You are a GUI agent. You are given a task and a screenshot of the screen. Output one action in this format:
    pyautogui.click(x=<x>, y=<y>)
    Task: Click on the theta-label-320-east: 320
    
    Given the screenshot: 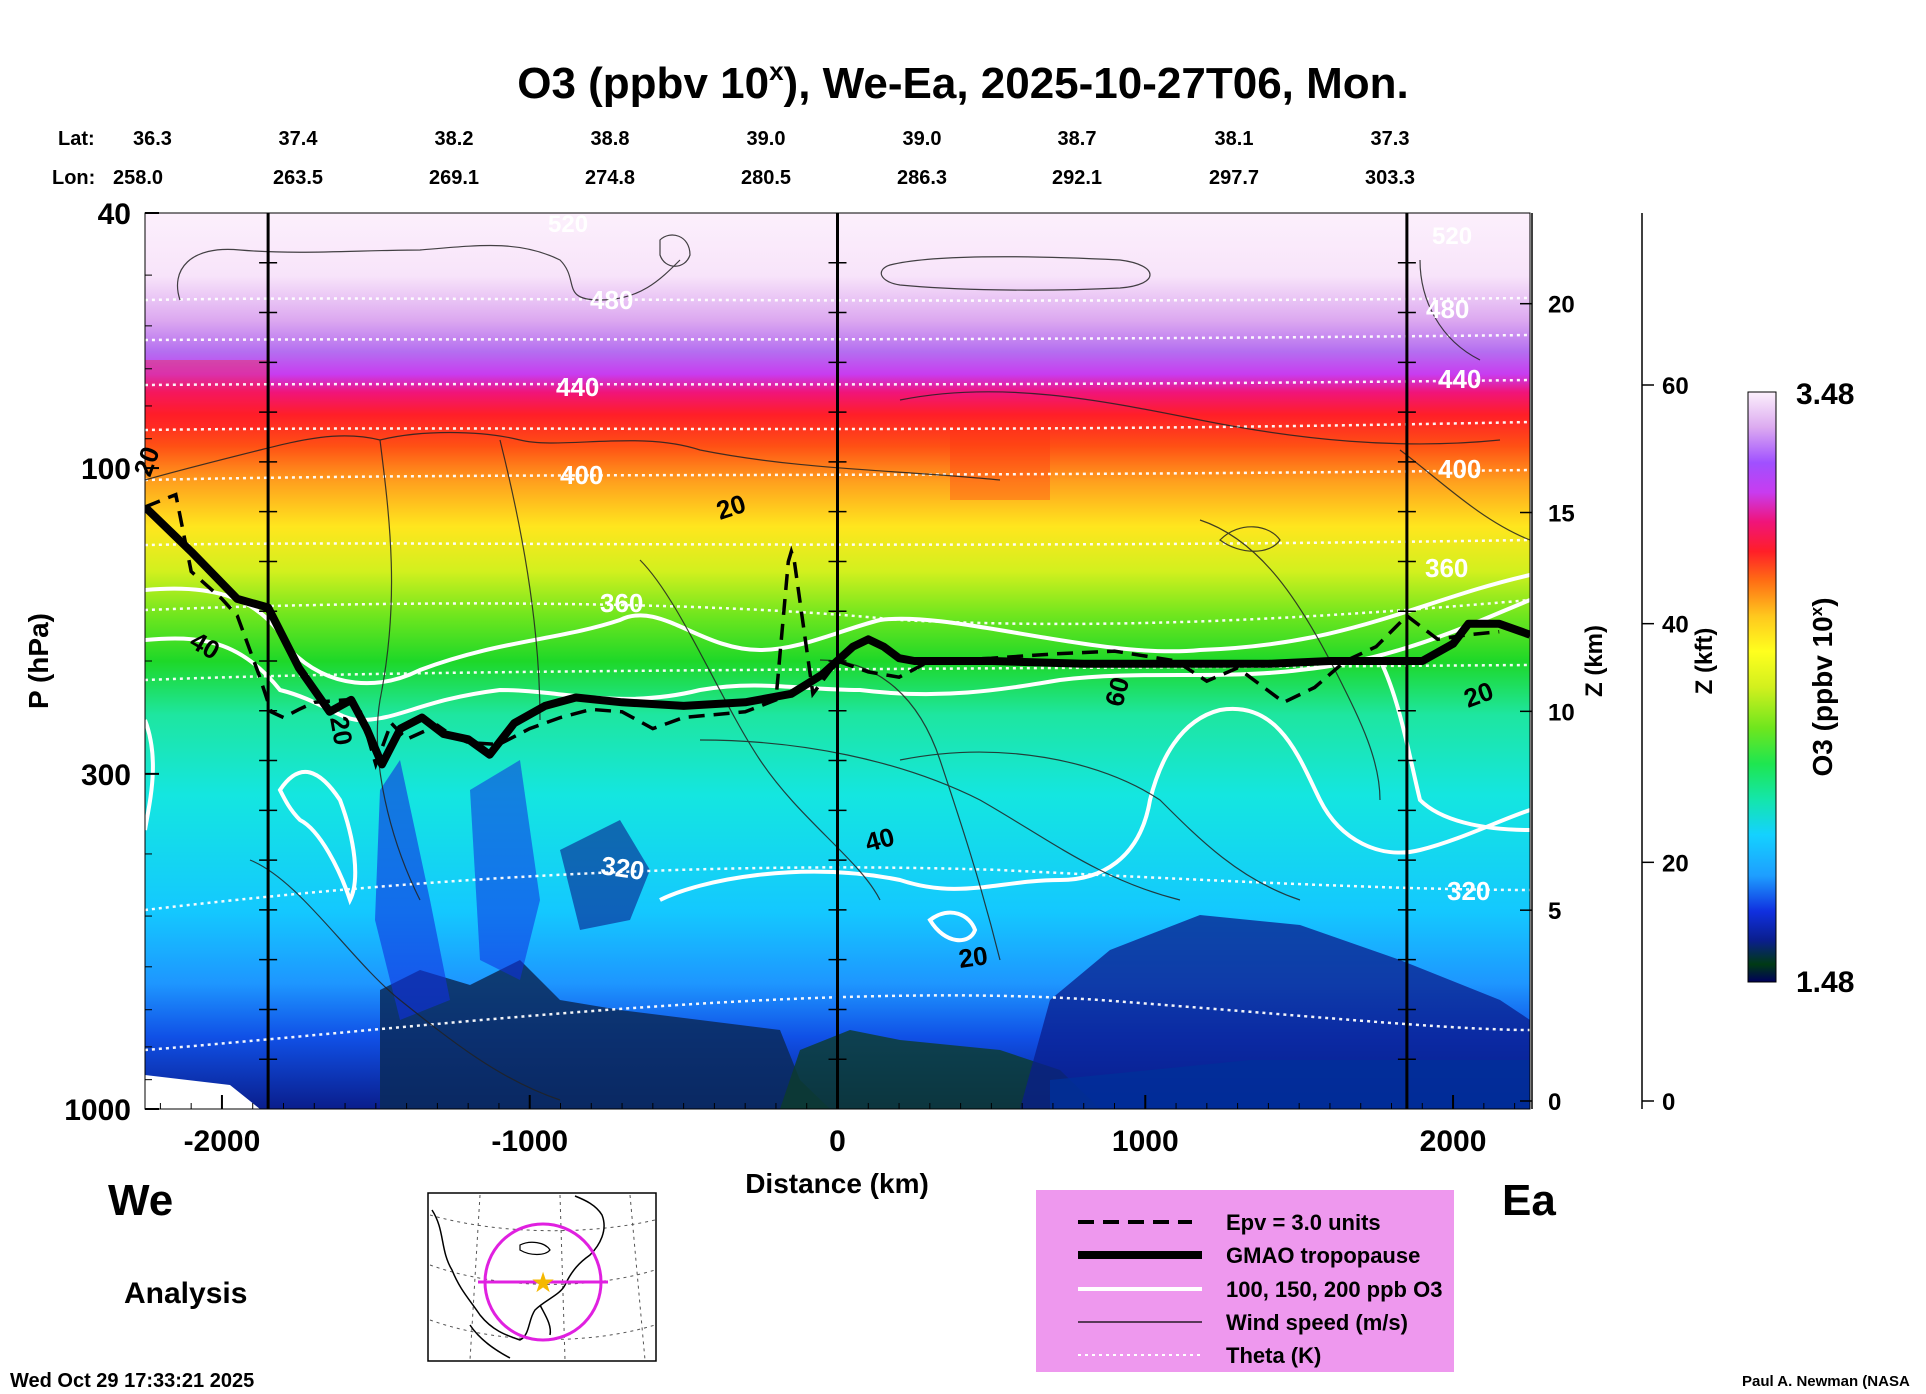 What is the action you would take?
    pyautogui.click(x=1468, y=891)
    